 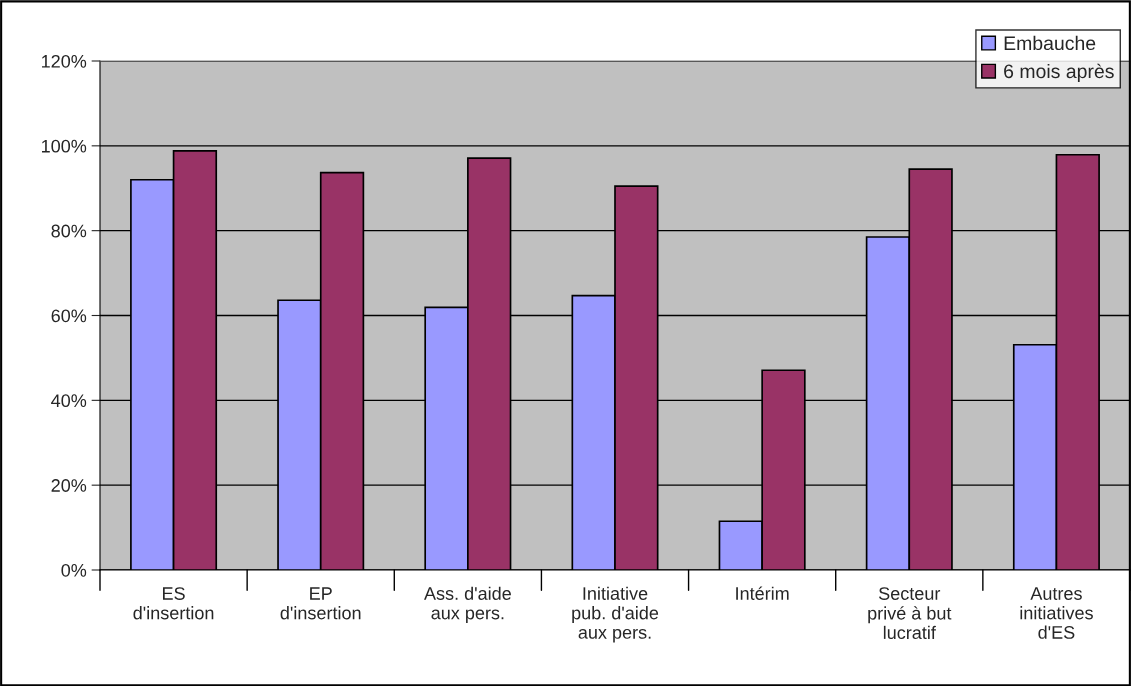 I want to click on x-tick-label: ES d'insertion, so click(x=173, y=603).